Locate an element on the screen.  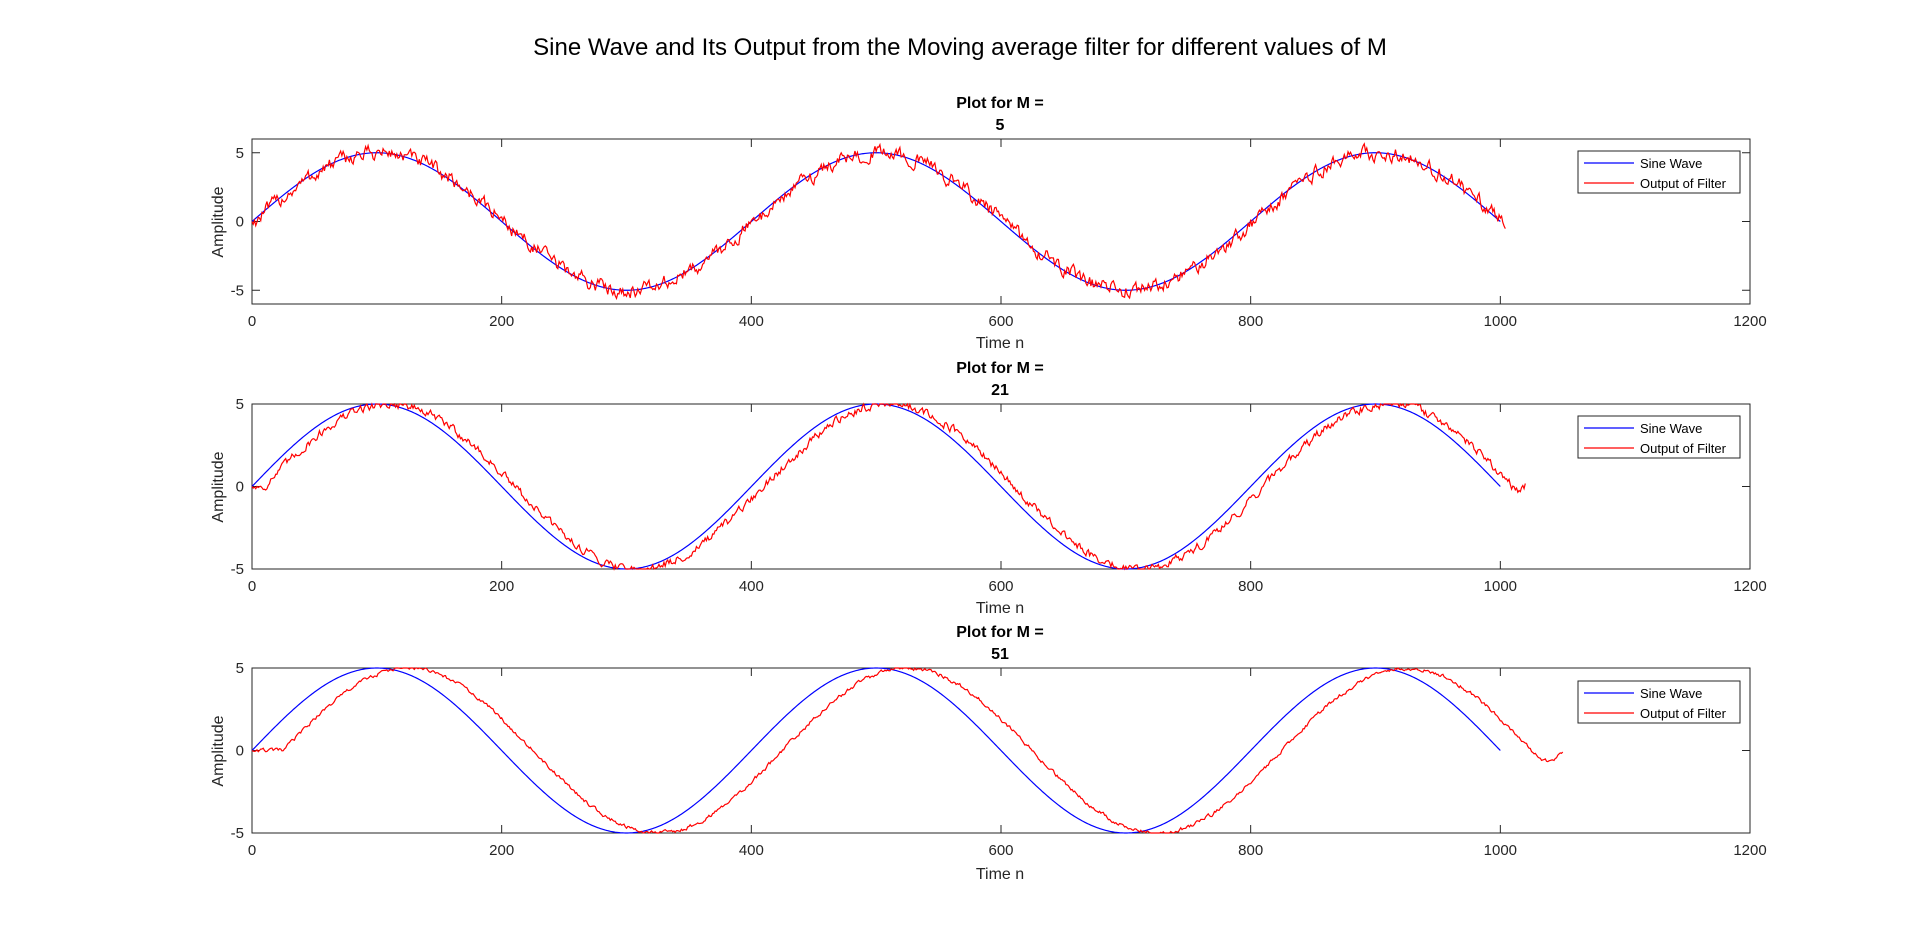
sine-wave-line is located at coordinates (876, 750).